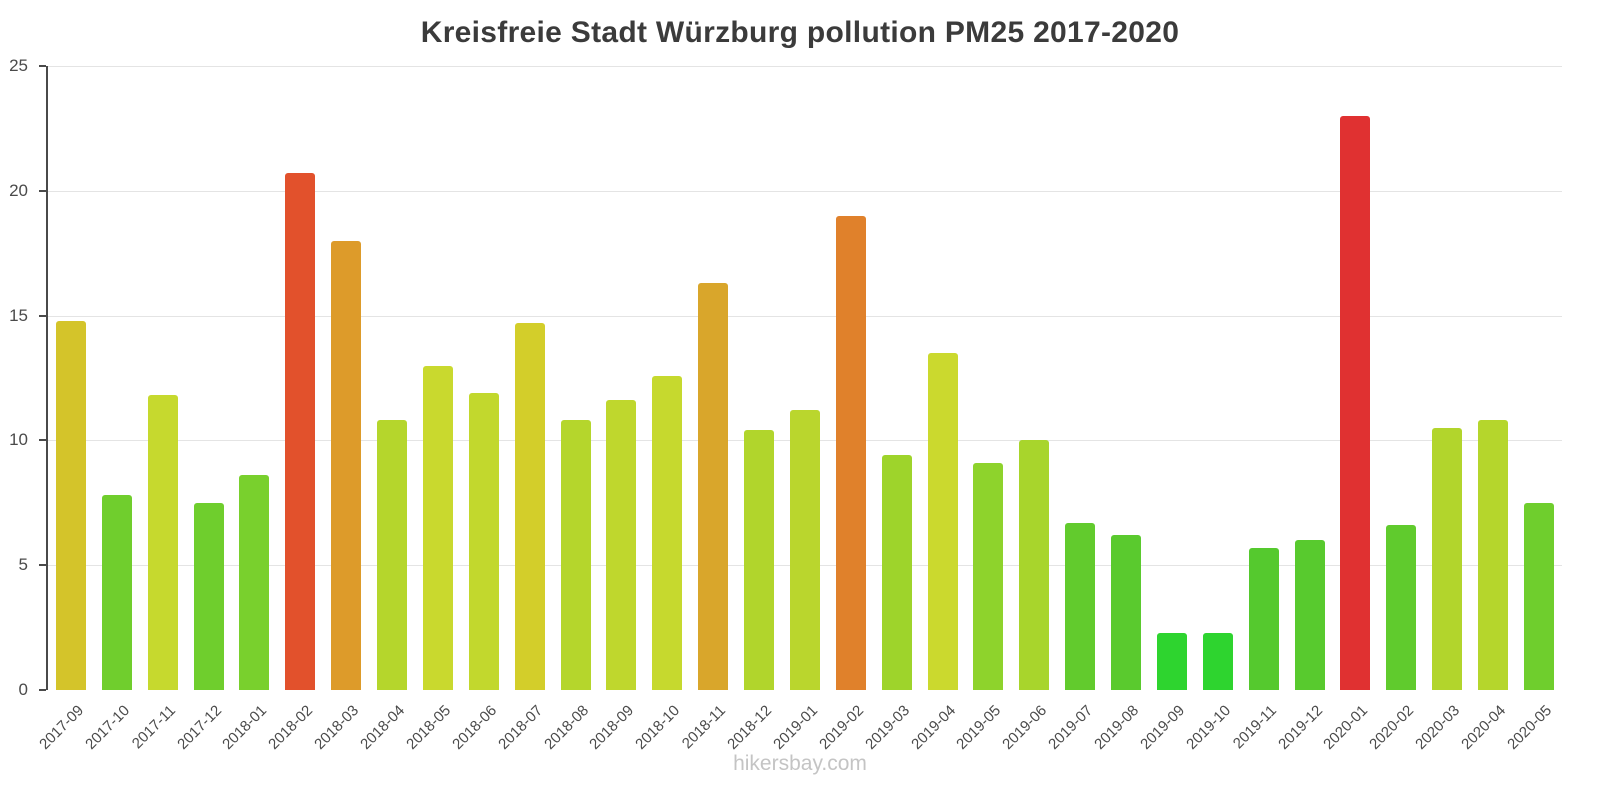 This screenshot has width=1600, height=800. Describe the element at coordinates (199, 727) in the screenshot. I see `x-tick-label: 2017-12` at that location.